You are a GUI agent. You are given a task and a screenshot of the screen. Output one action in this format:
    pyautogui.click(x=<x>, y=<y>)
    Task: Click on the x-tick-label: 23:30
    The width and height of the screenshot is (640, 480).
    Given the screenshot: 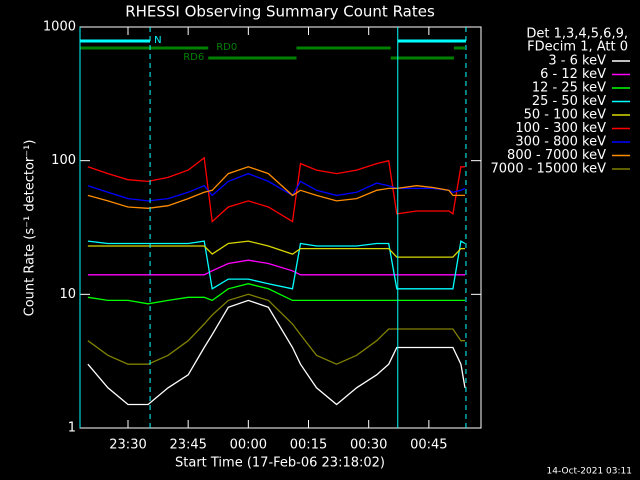 What is the action you would take?
    pyautogui.click(x=127, y=445)
    